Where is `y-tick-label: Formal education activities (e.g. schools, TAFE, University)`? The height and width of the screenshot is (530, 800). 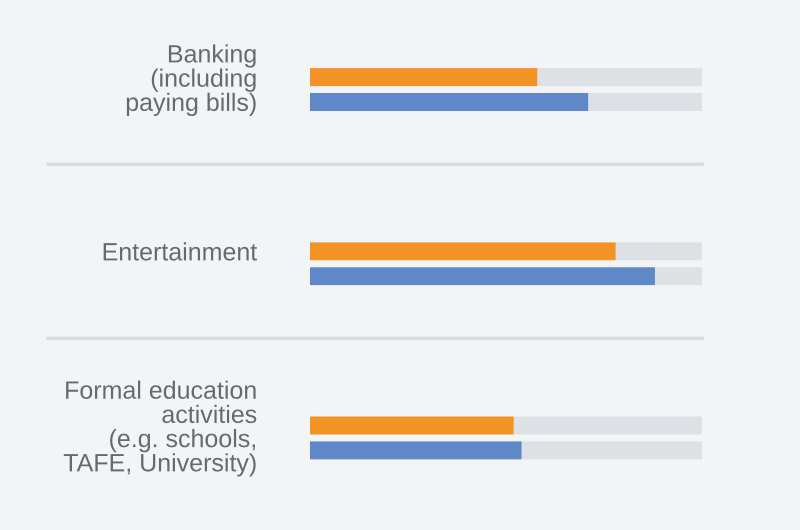 y-tick-label: Formal education activities (e.g. schools, TAFE, University) is located at coordinates (160, 428).